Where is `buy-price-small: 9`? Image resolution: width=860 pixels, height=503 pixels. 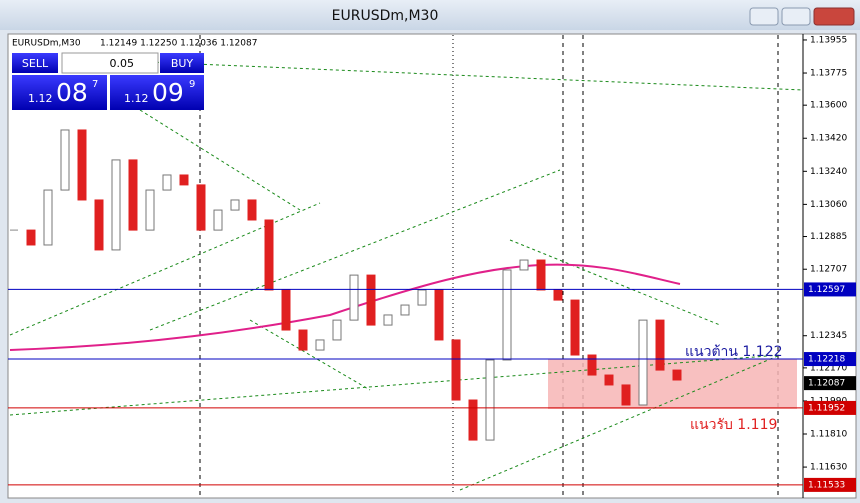 buy-price-small: 9 is located at coordinates (192, 84).